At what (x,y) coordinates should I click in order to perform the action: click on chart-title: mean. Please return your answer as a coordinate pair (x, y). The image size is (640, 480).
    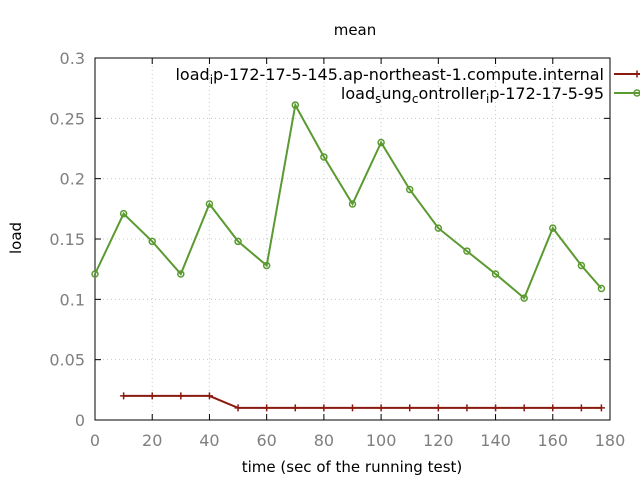
    Looking at the image, I should click on (355, 30).